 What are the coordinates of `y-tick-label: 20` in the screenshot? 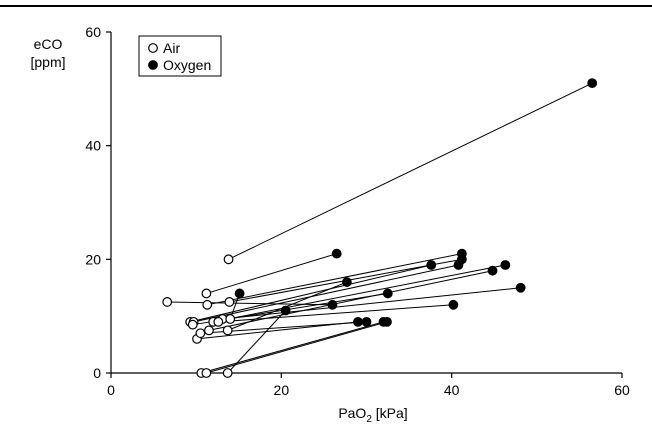 It's located at (93, 259).